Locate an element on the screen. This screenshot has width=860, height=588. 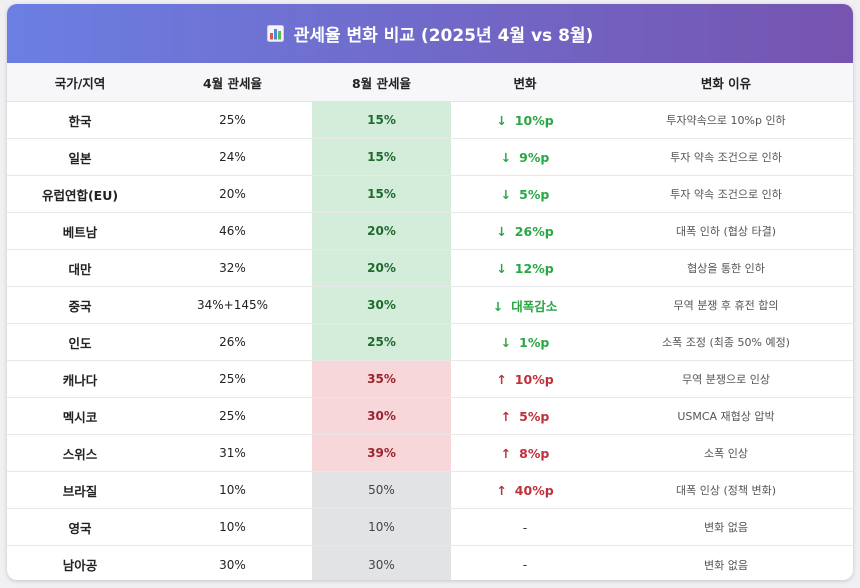
country-cell: 멕시코 is located at coordinates (80, 416).